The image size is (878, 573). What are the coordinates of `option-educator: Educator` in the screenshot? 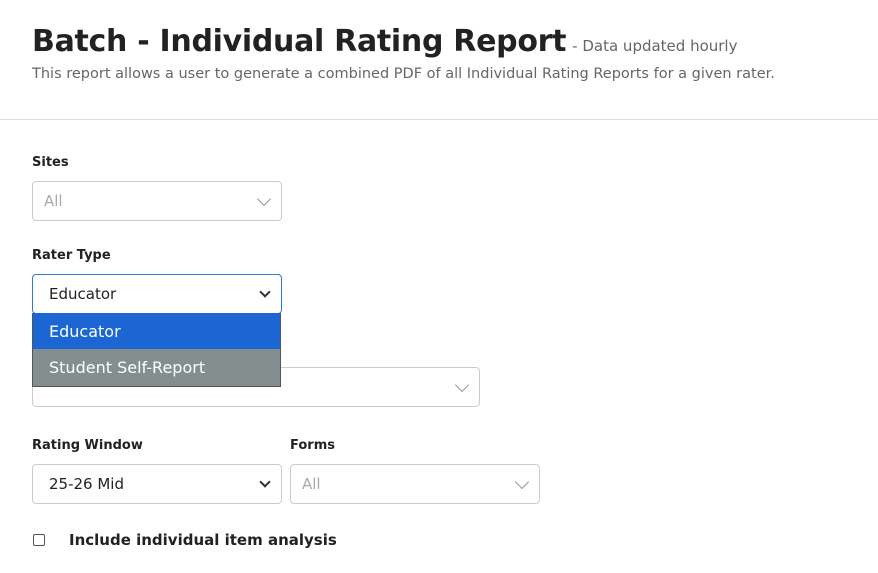 It's located at (156, 331).